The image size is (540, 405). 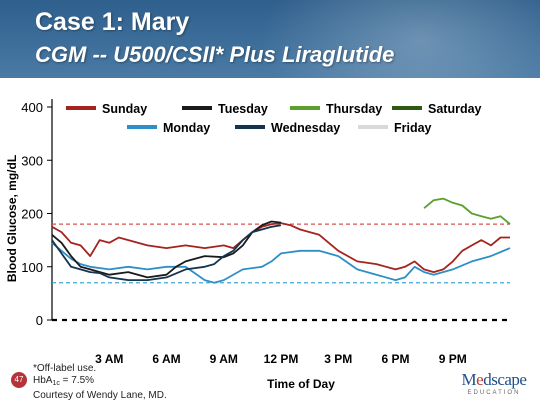 I want to click on legend-label-tuesday: Tuesday, so click(x=243, y=109).